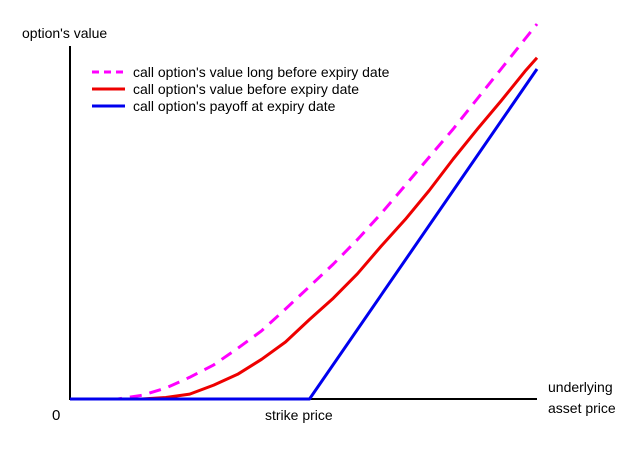 This screenshot has height=450, width=630. What do you see at coordinates (56, 415) in the screenshot?
I see `origin-label: 0` at bounding box center [56, 415].